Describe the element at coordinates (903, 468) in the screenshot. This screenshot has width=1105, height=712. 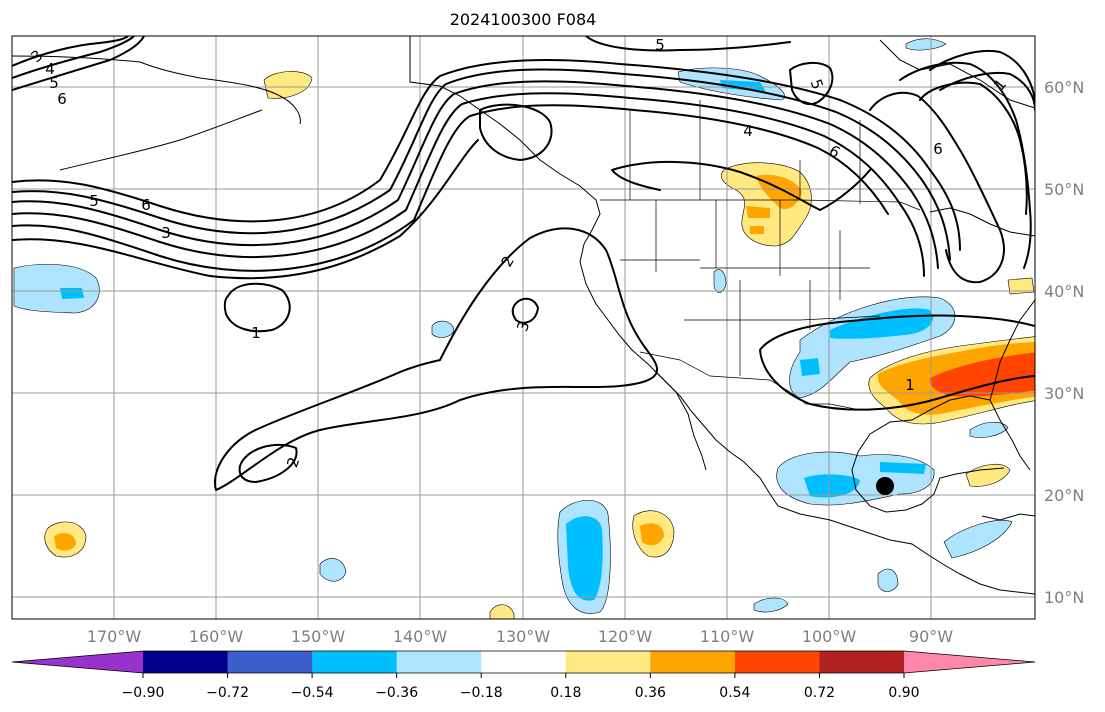
I see `neg-anomaly-gulf-core2` at that location.